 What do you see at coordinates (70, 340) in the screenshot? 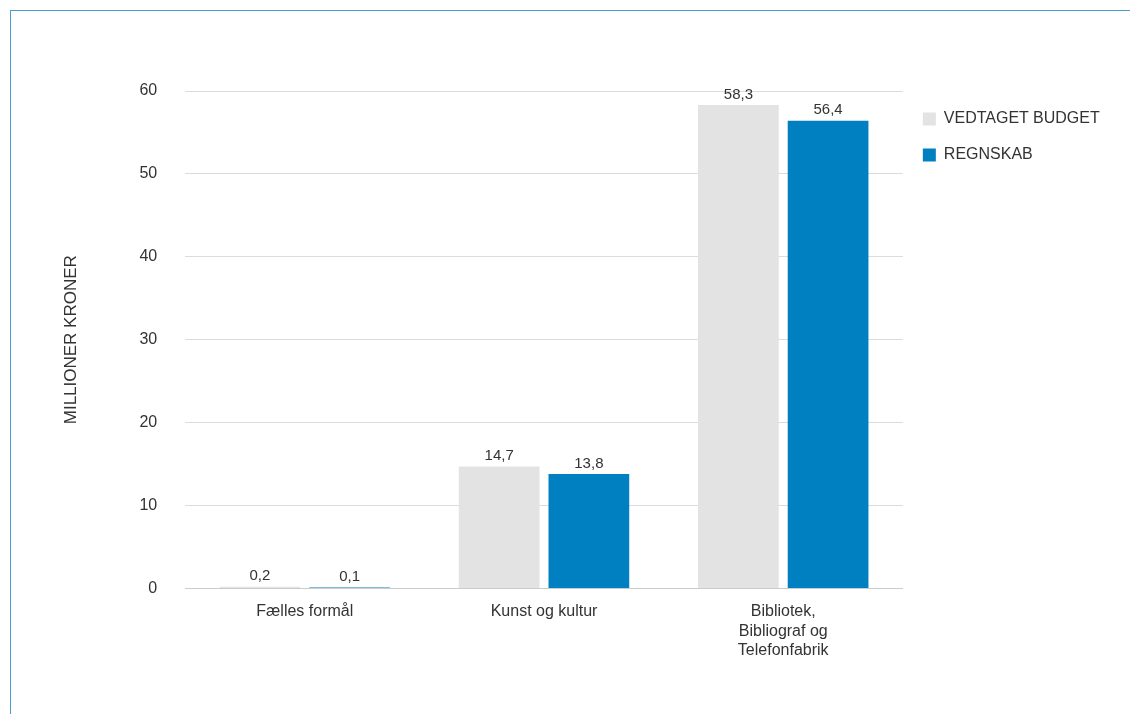
I see `y-axis-title: MILLIONER KRONER` at bounding box center [70, 340].